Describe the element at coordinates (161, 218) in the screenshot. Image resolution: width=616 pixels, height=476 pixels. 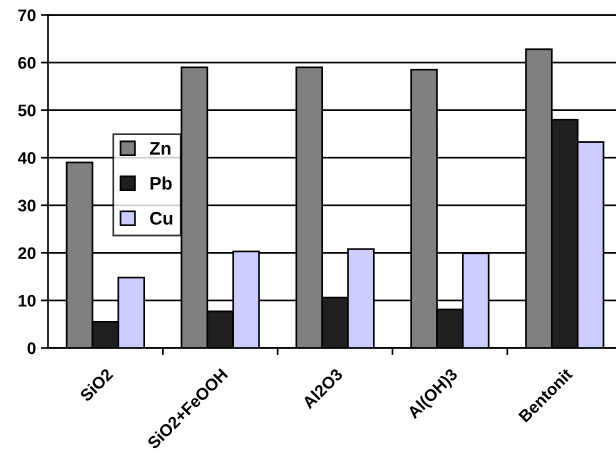
I see `legend-label: Cu` at that location.